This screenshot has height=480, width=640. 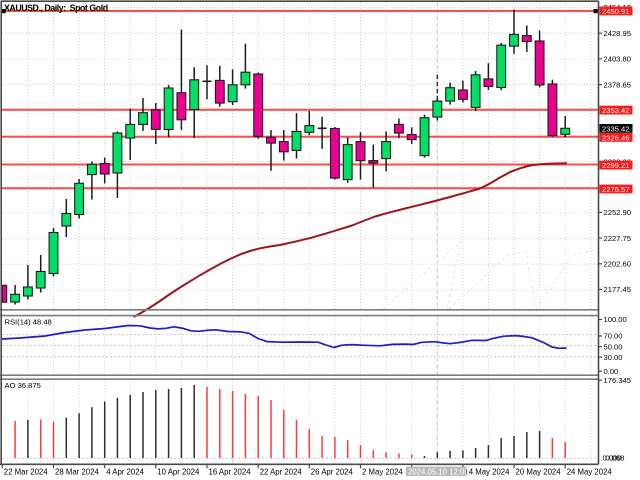 I want to click on svg-text: 2177.45, so click(x=617, y=289).